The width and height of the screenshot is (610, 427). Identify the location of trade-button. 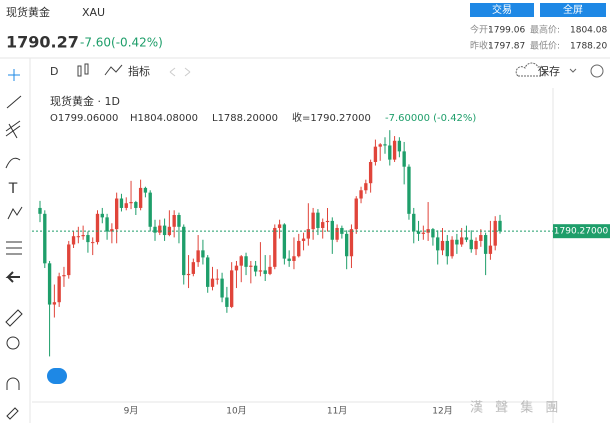
(502, 10).